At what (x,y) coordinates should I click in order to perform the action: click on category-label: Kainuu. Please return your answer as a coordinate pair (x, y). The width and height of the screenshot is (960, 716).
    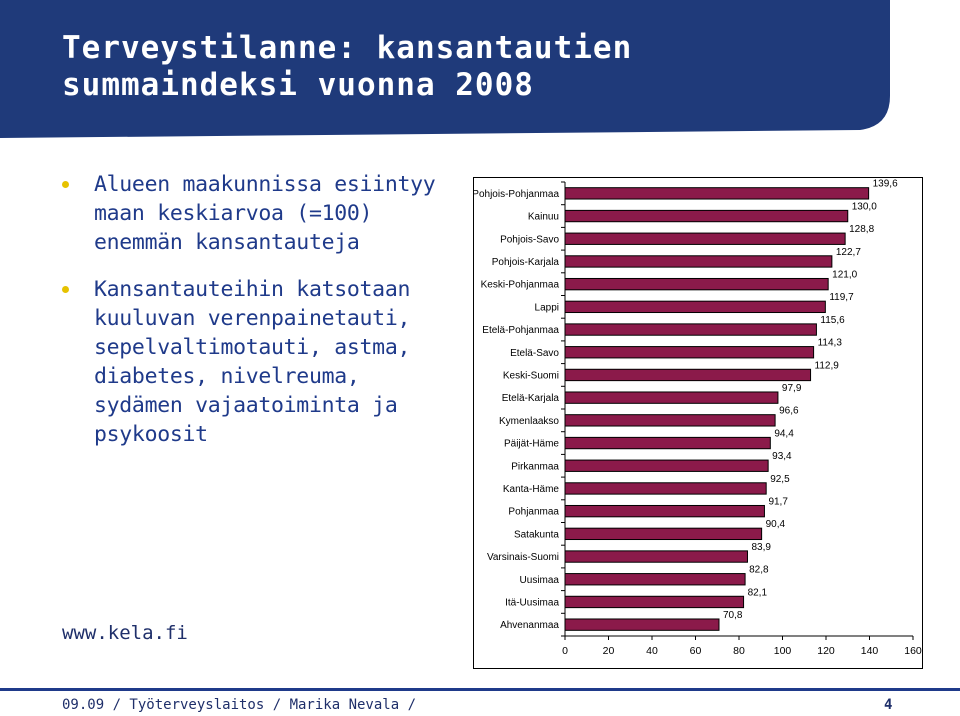
    Looking at the image, I should click on (543, 217).